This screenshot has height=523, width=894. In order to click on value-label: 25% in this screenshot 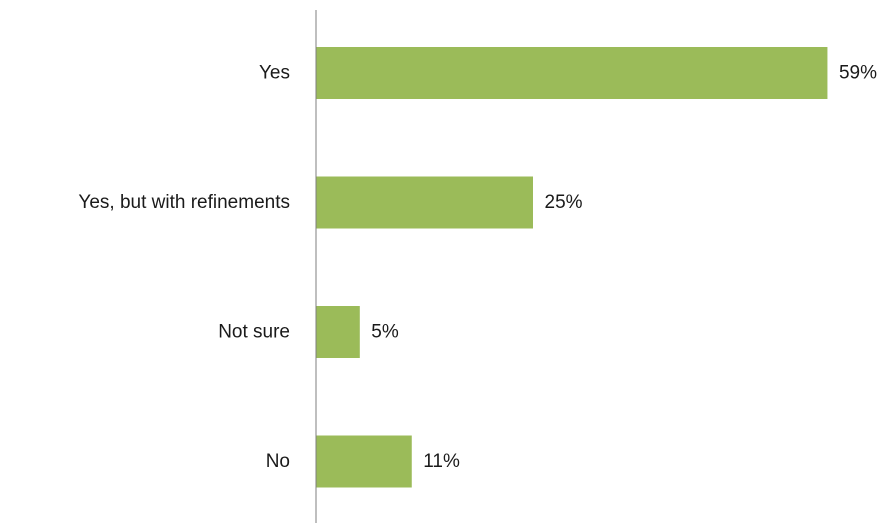, I will do `click(564, 202)`.